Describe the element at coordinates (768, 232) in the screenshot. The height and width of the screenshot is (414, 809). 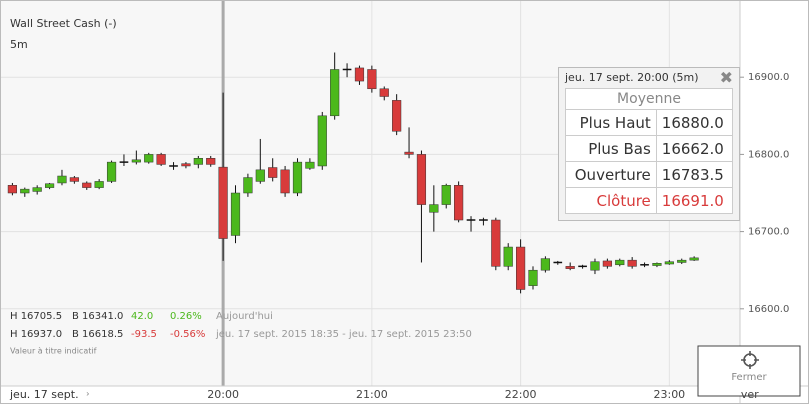
I see `y-tick-label: 16700.0` at that location.